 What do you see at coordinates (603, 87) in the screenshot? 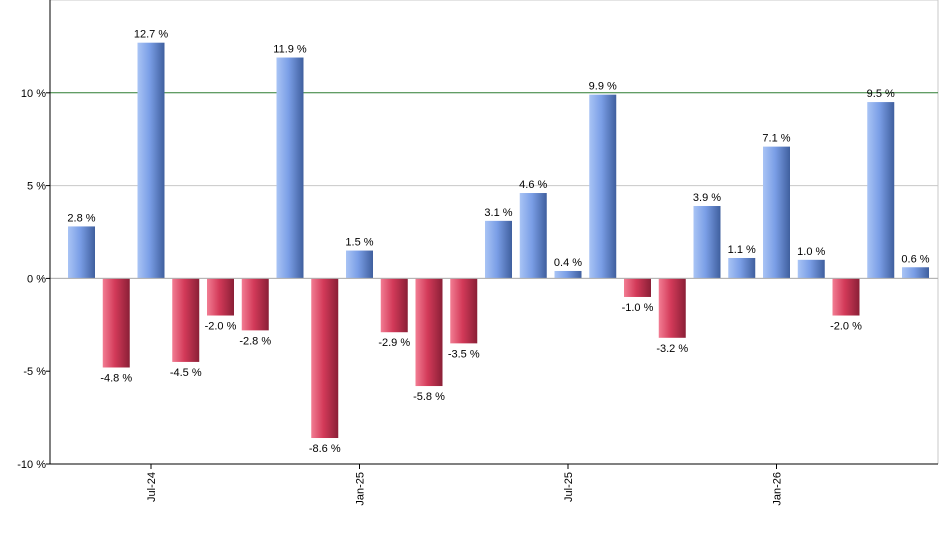
I see `data-label: 9.9 %` at bounding box center [603, 87].